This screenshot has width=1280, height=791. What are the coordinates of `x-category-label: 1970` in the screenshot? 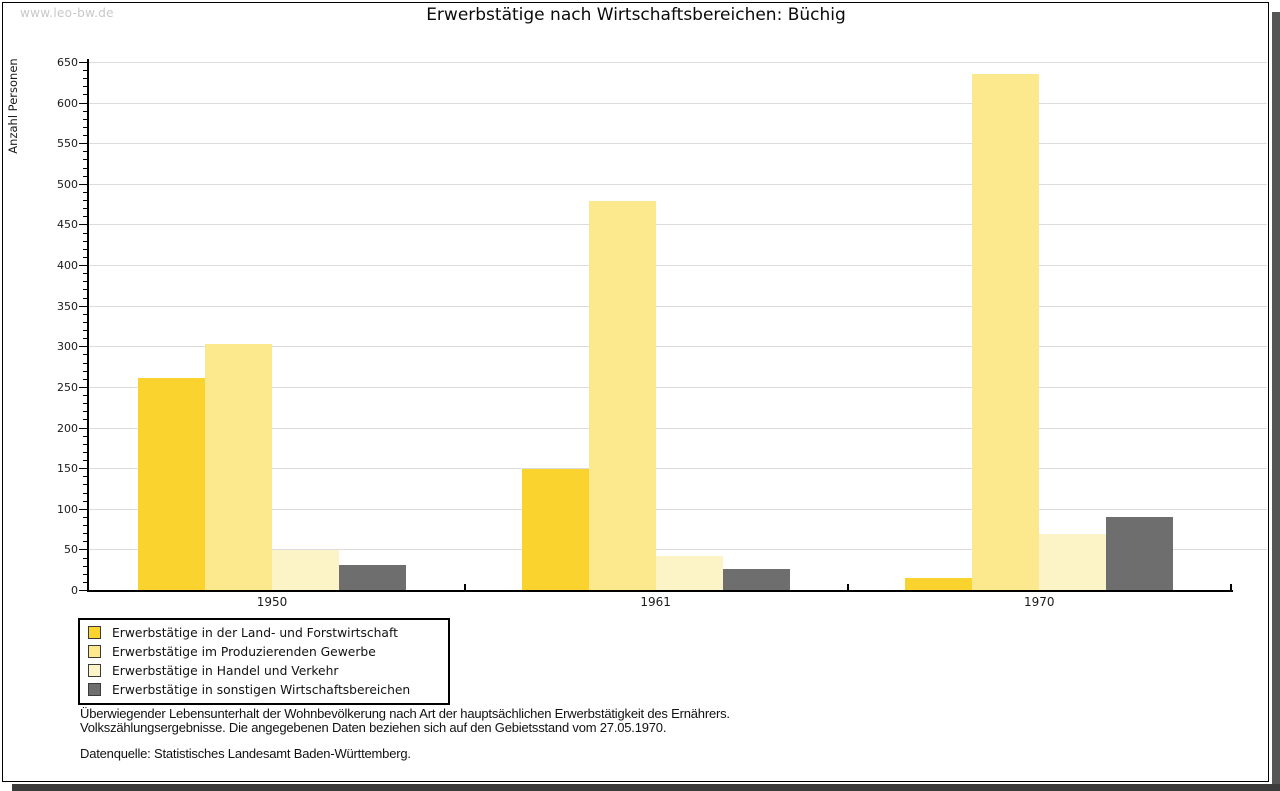 It's located at (1039, 602).